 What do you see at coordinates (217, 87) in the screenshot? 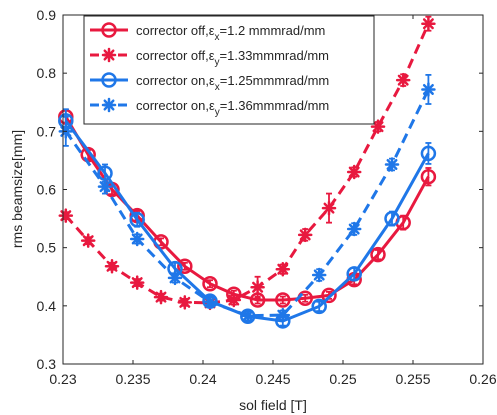
I see `legend-subscript: x` at bounding box center [217, 87].